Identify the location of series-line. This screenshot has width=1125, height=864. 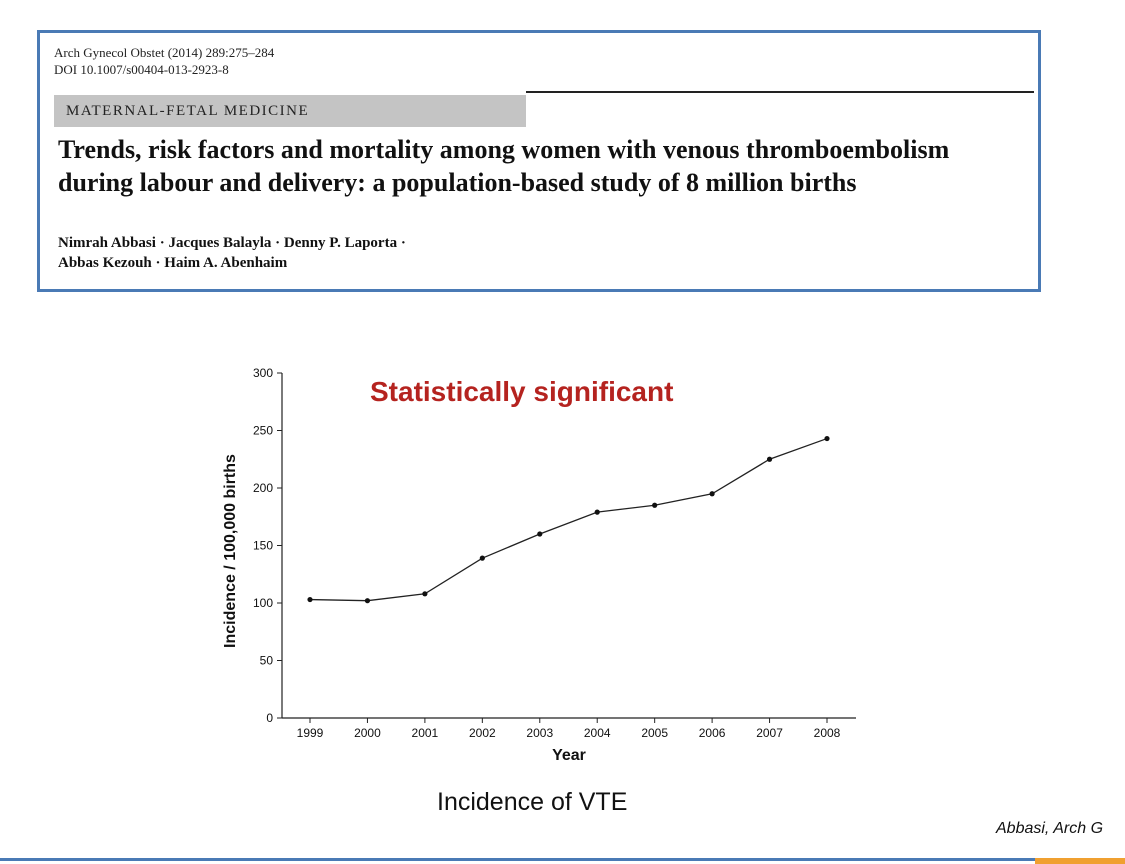
(568, 519).